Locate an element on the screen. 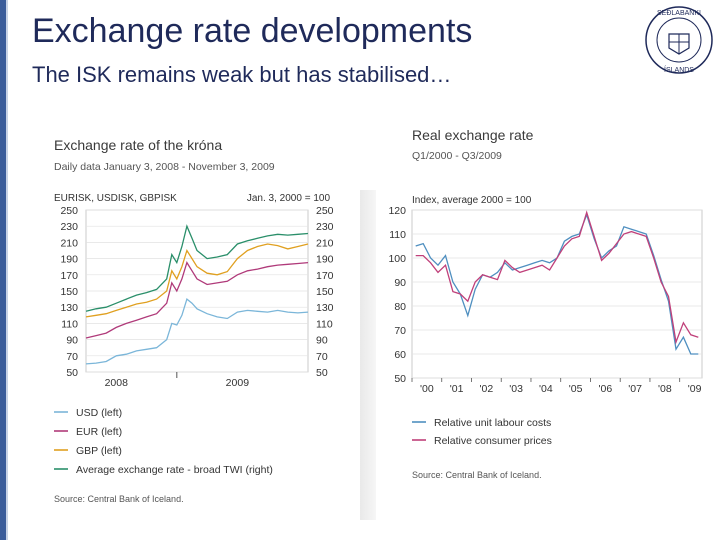  x-tick-label: '03 is located at coordinates (516, 389).